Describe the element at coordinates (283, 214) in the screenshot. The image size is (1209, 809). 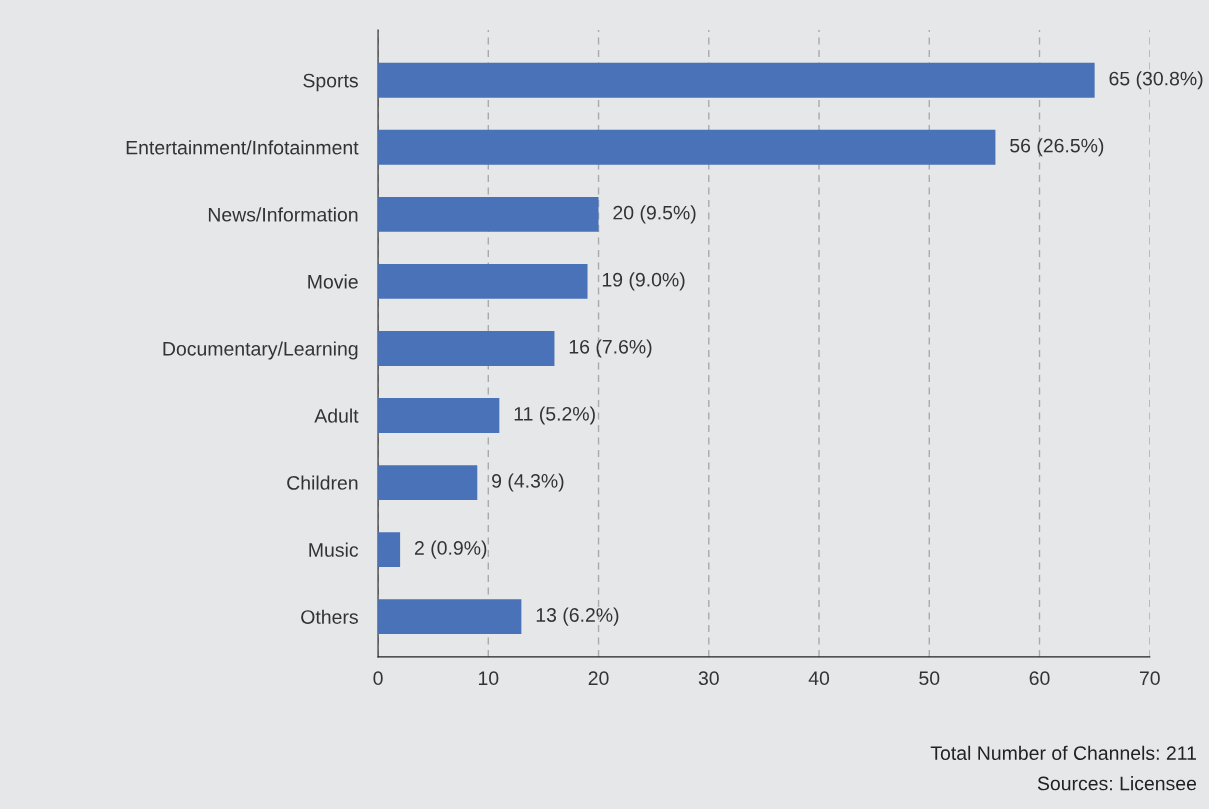
I see `y-tick-label: News/Information` at that location.